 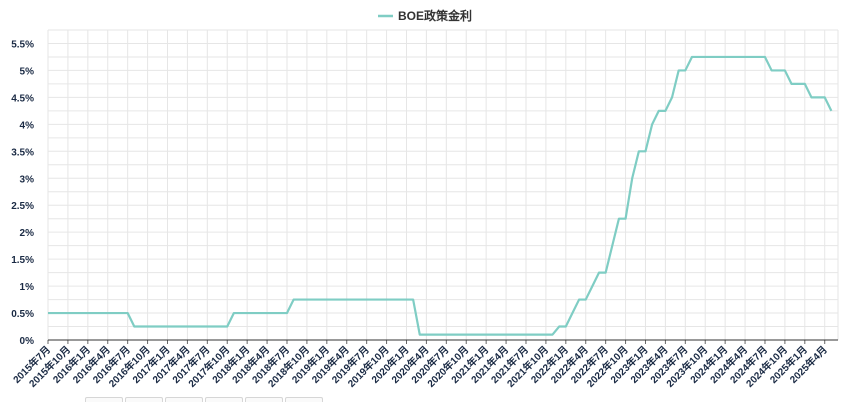 What do you see at coordinates (27, 233) in the screenshot?
I see `y-tick-label: 2%` at bounding box center [27, 233].